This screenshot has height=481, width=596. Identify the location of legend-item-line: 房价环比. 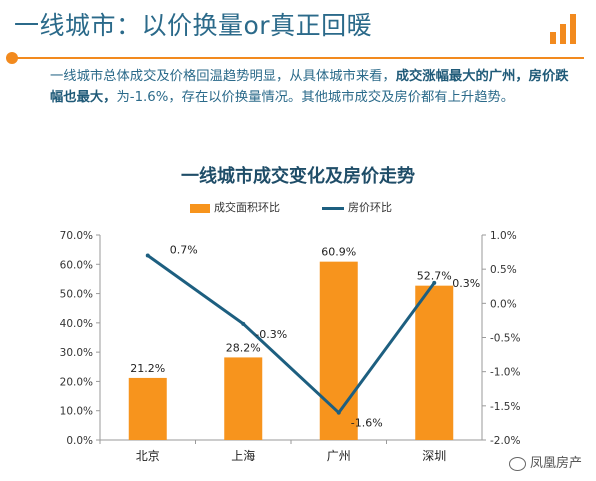
(357, 207).